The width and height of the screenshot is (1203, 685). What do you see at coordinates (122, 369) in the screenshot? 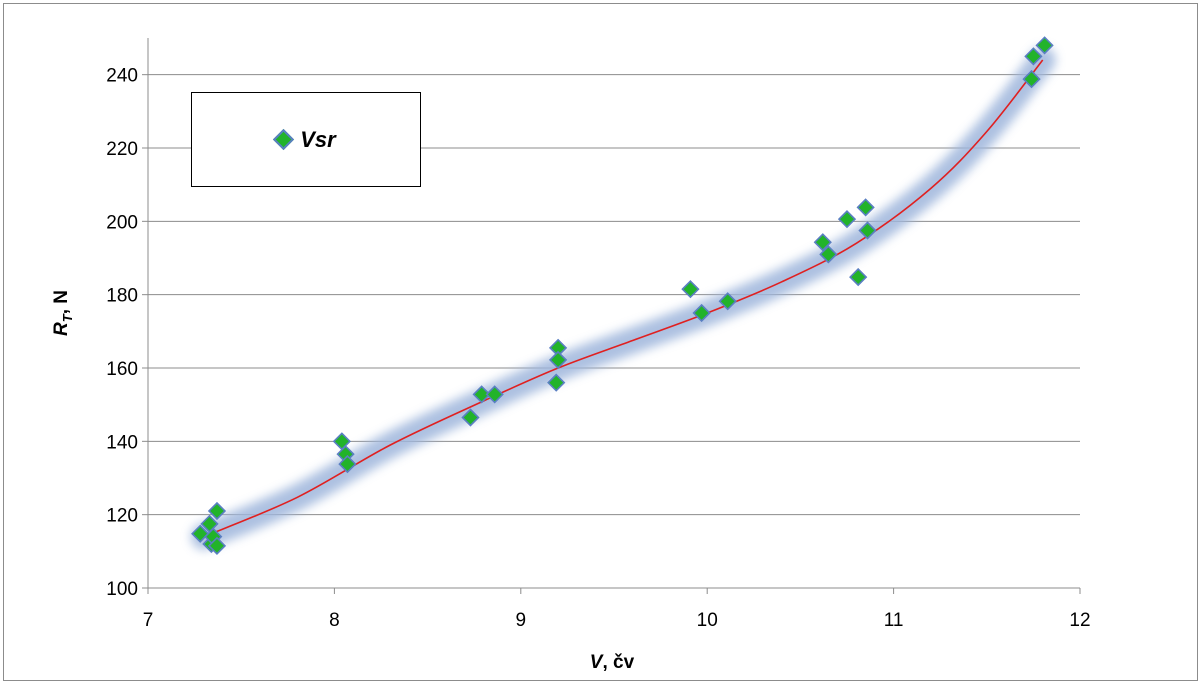
I see `y-tick-label: 160` at bounding box center [122, 369].